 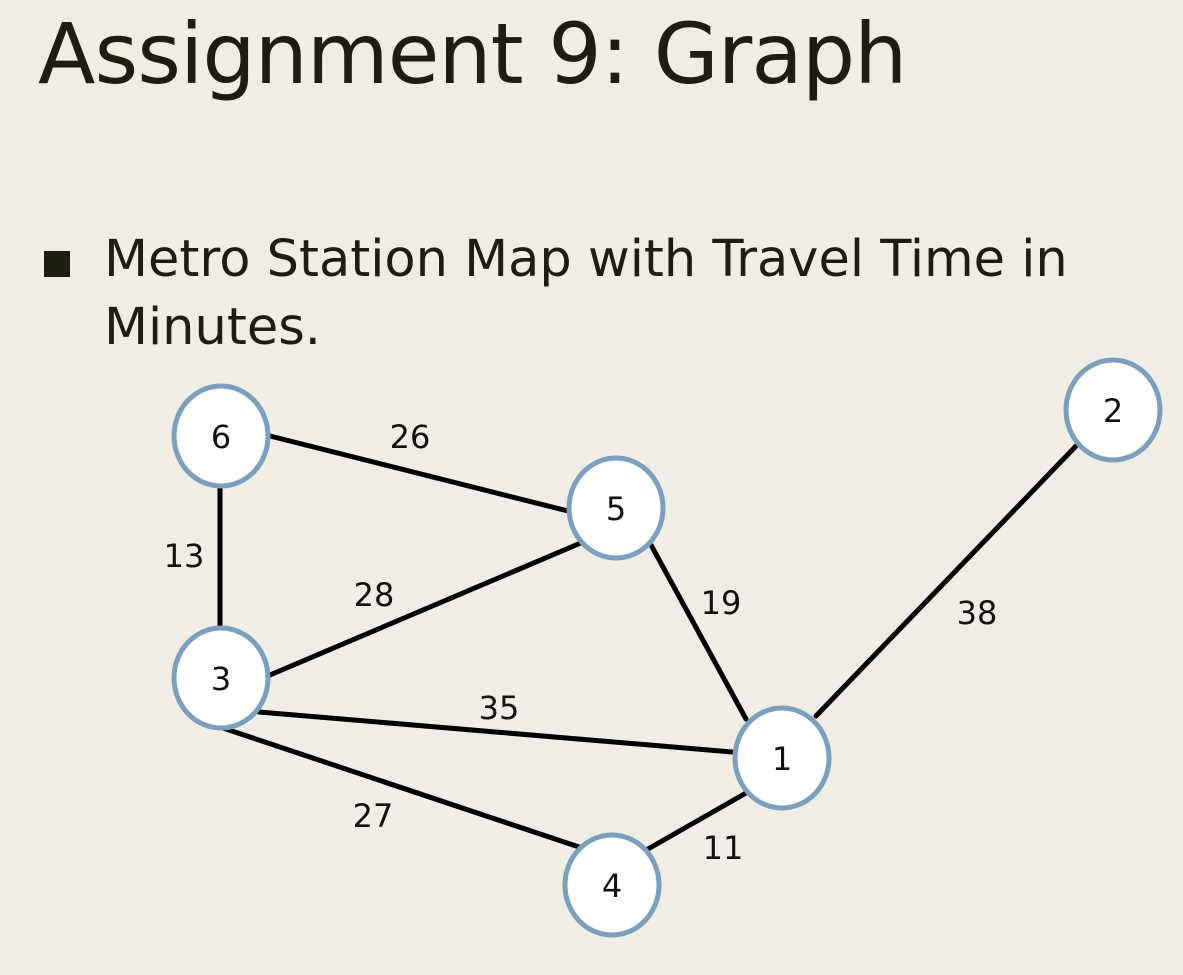 I want to click on station-label-1: 1, so click(x=782, y=759).